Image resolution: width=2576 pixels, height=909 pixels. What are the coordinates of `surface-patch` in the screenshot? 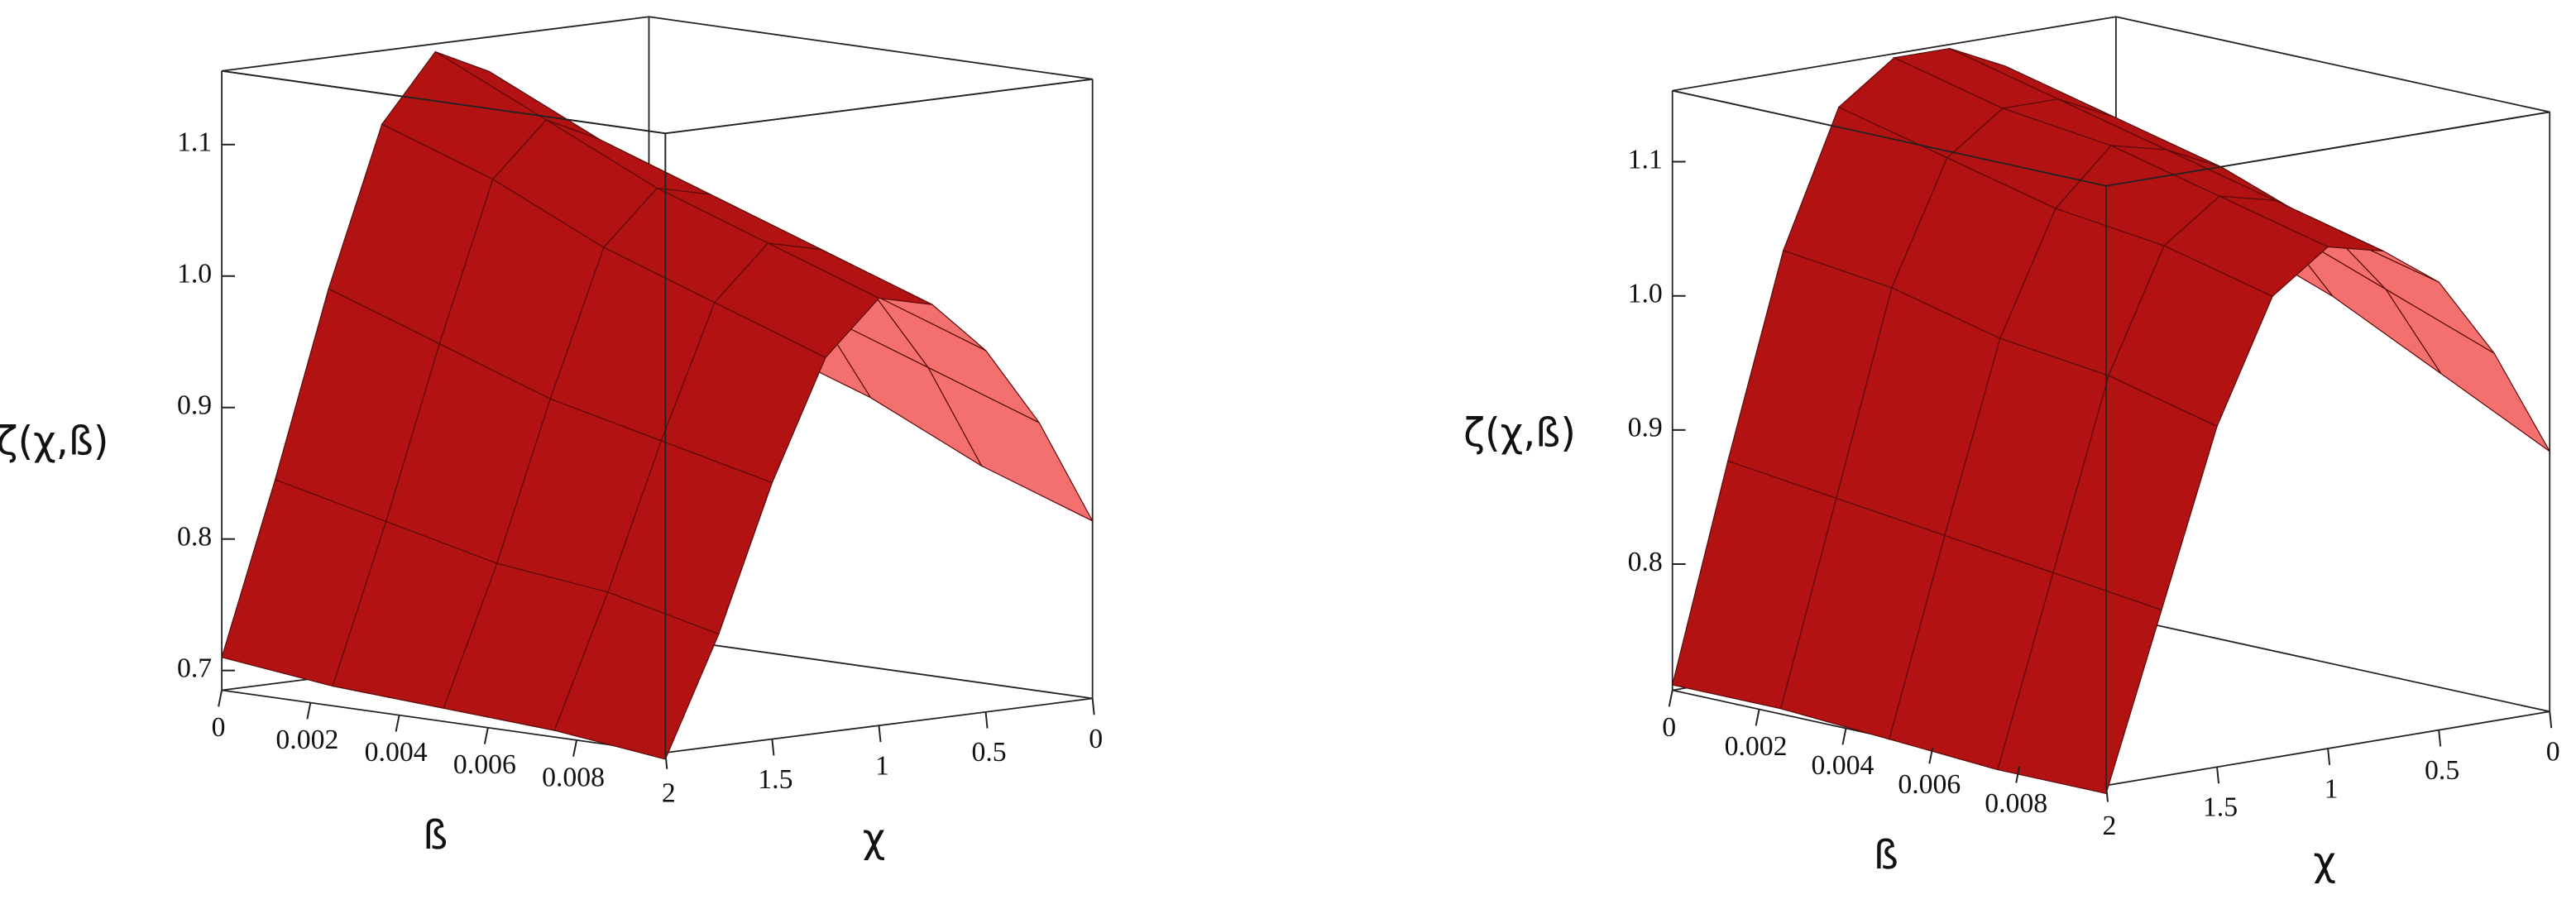 It's located at (2467, 370).